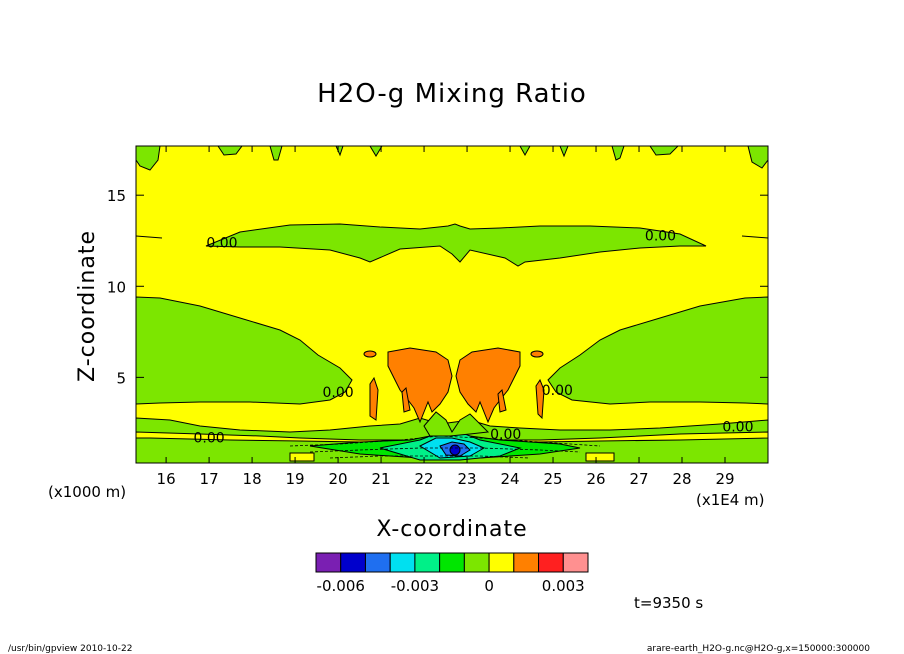 This screenshot has width=904, height=654. Describe the element at coordinates (70, 649) in the screenshot. I see `footer-left: /usr/bin/gpview 2010-10-22` at that location.